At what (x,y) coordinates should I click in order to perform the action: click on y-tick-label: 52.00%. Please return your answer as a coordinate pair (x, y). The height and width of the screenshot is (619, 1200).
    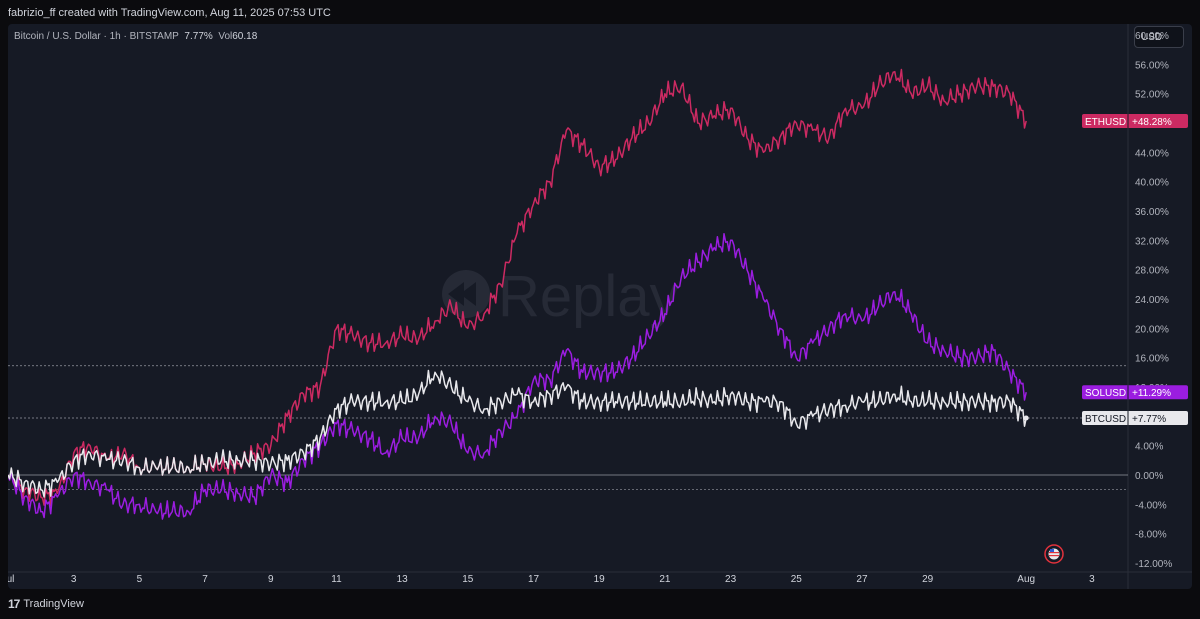
    Looking at the image, I should click on (1152, 95).